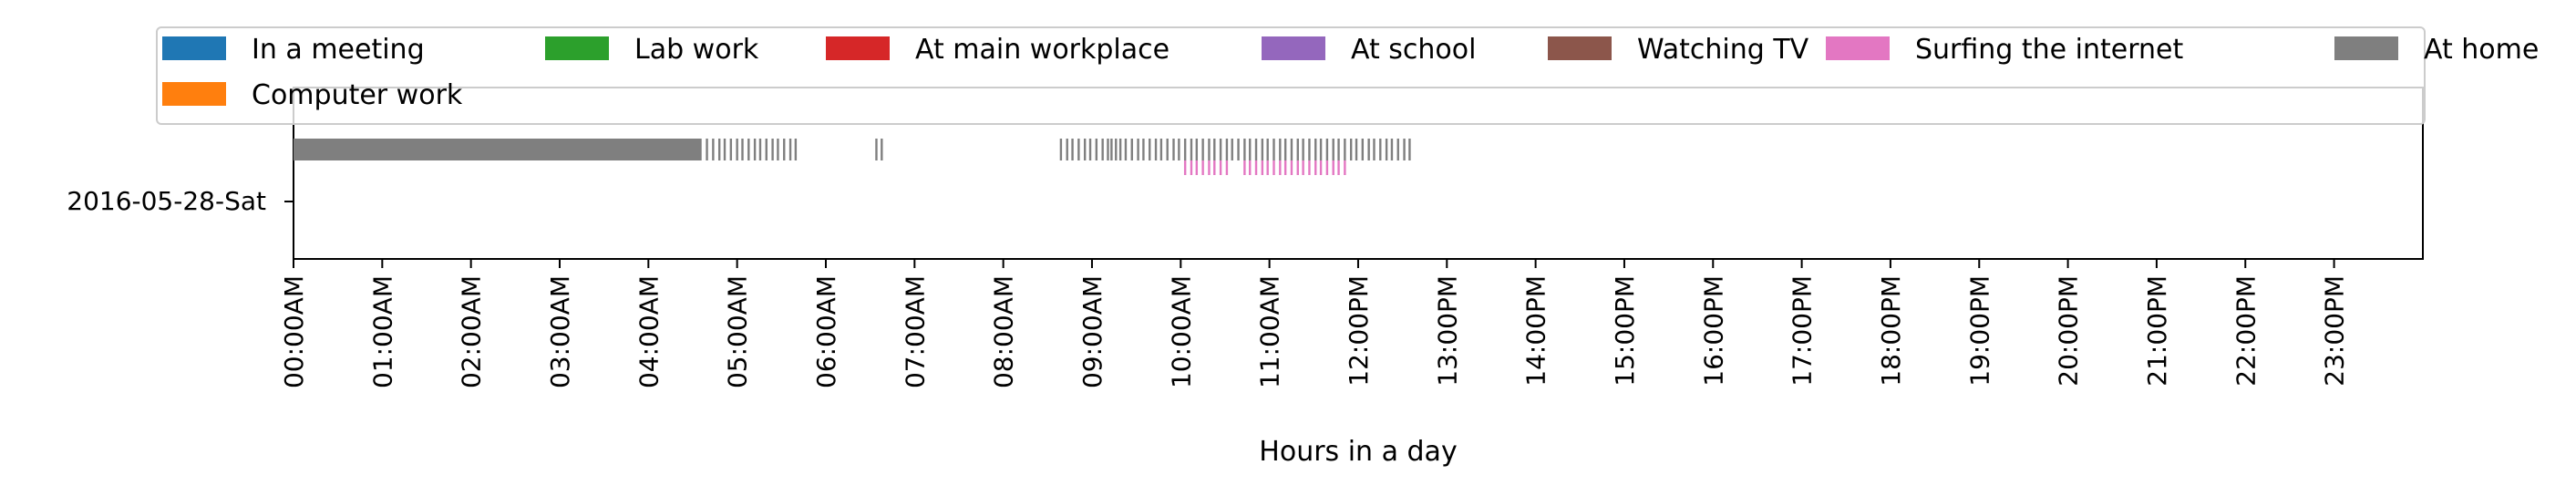  What do you see at coordinates (1447, 331) in the screenshot?
I see `x-tick-label: 13:00PM` at bounding box center [1447, 331].